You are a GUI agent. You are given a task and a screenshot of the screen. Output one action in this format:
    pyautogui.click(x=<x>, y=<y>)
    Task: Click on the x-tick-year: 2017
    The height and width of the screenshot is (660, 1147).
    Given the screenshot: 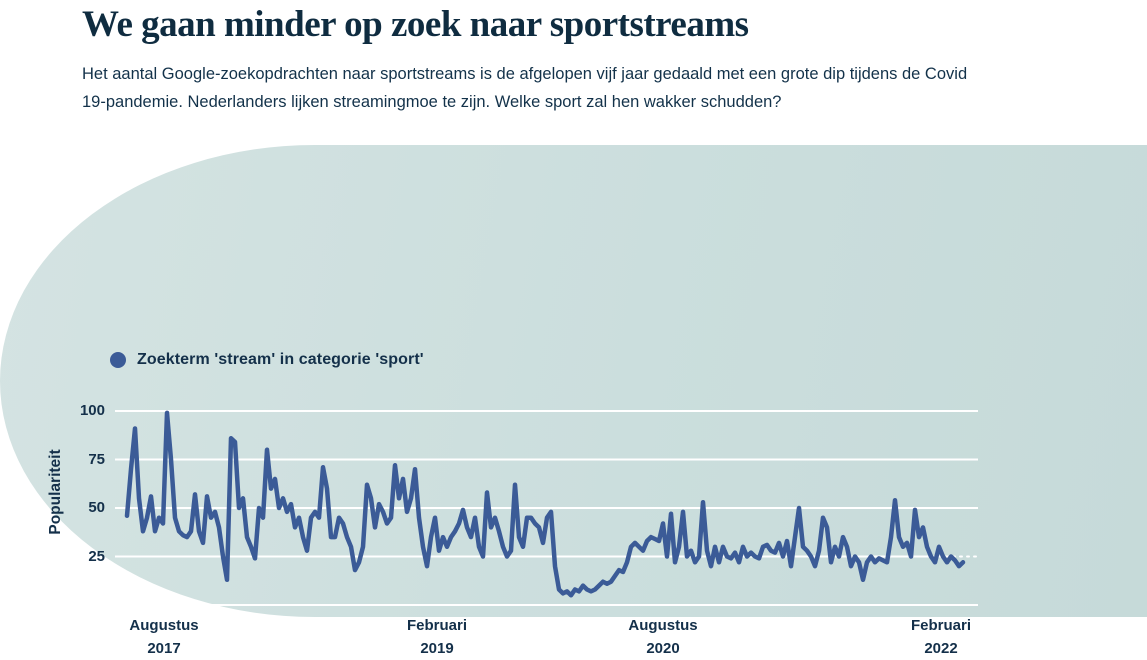 What is the action you would take?
    pyautogui.click(x=164, y=648)
    